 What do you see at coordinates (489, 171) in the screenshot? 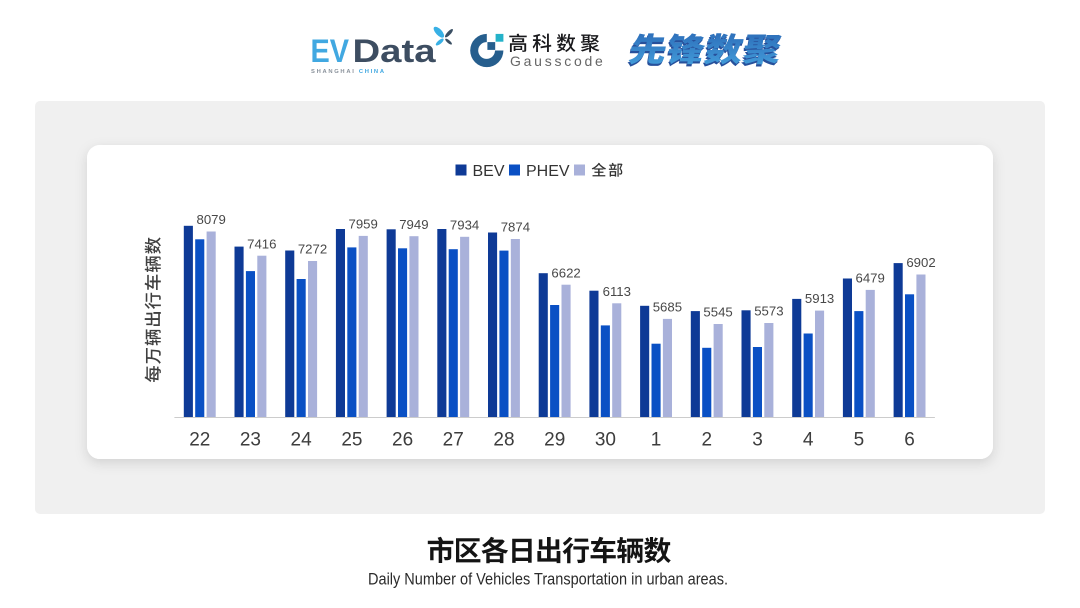
I see `svg-text: BEV` at bounding box center [489, 171].